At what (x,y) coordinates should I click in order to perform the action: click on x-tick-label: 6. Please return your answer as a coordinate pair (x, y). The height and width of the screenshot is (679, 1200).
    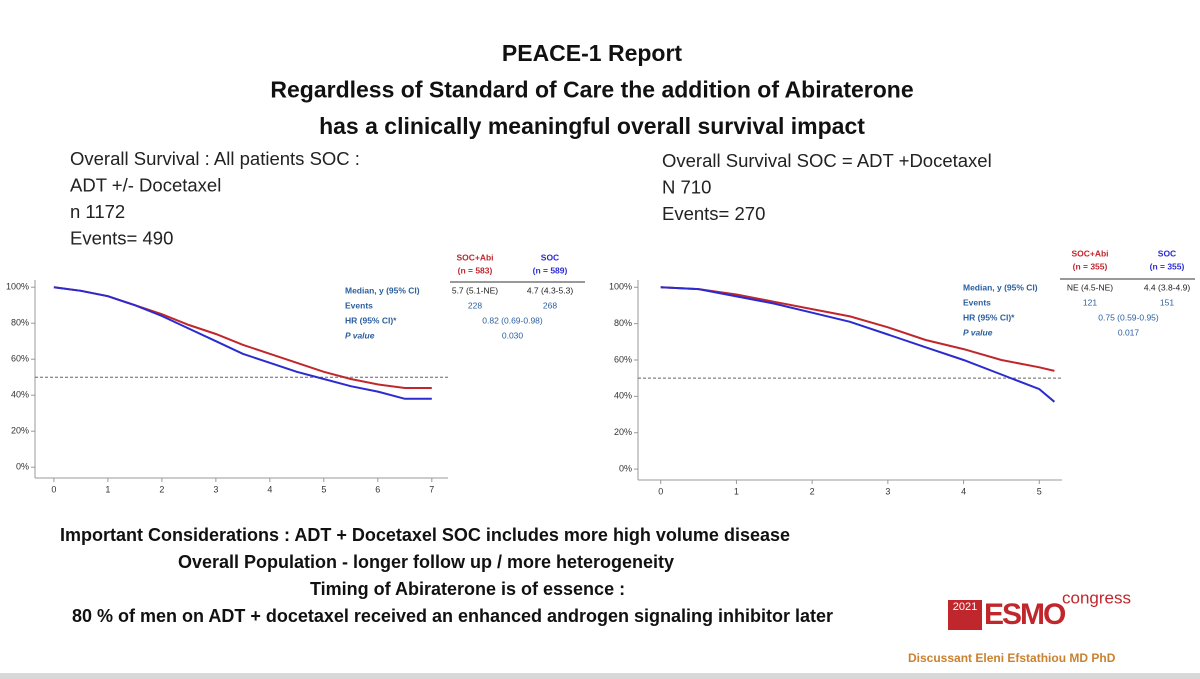
    Looking at the image, I should click on (377, 489).